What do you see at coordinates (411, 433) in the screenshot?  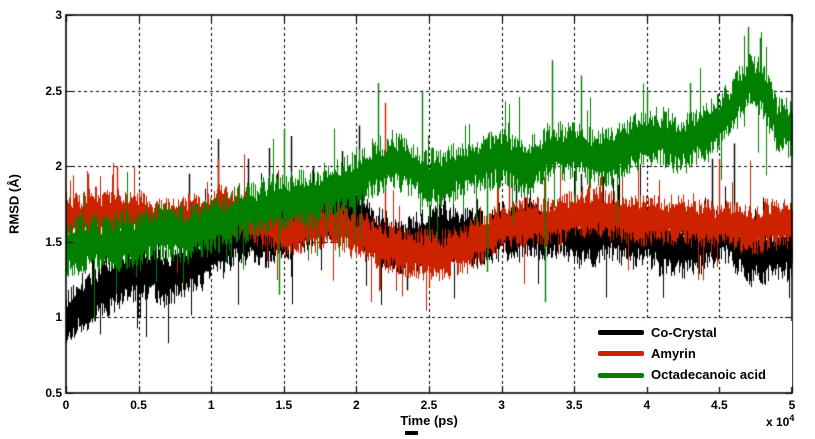 I see `caption-artifact-mark` at bounding box center [411, 433].